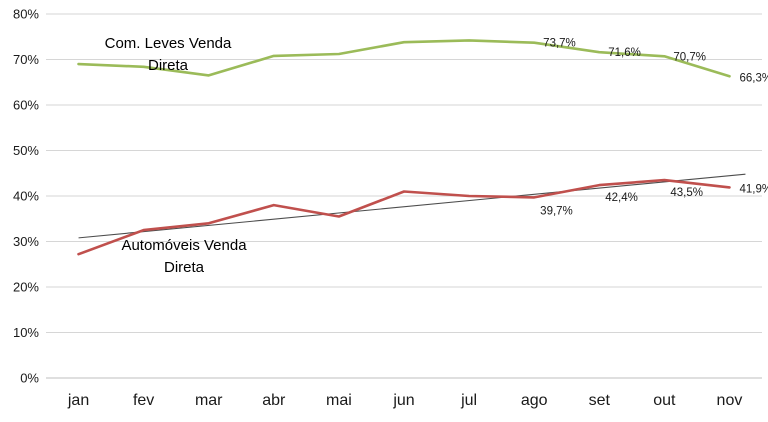  Describe the element at coordinates (730, 400) in the screenshot. I see `x-tick-label: nov` at that location.